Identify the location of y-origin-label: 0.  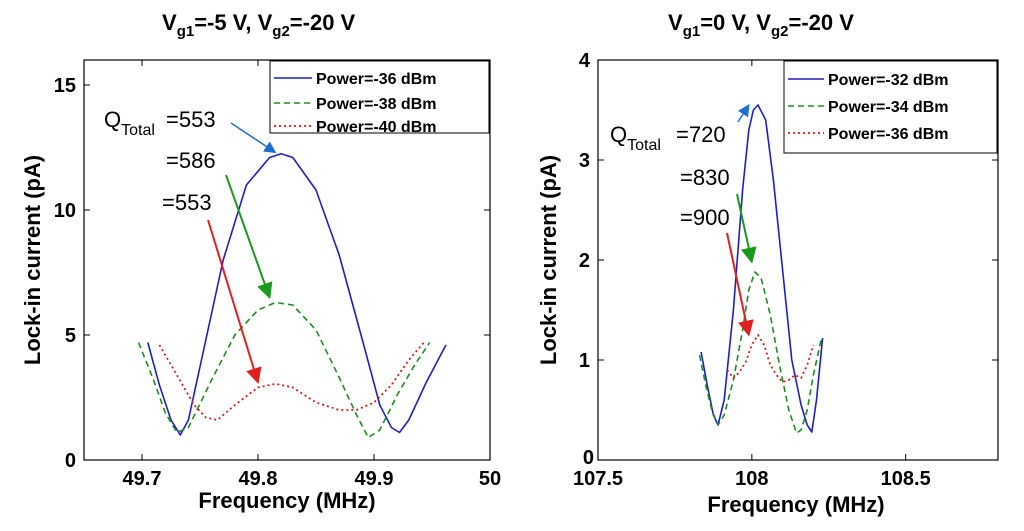
(588, 458).